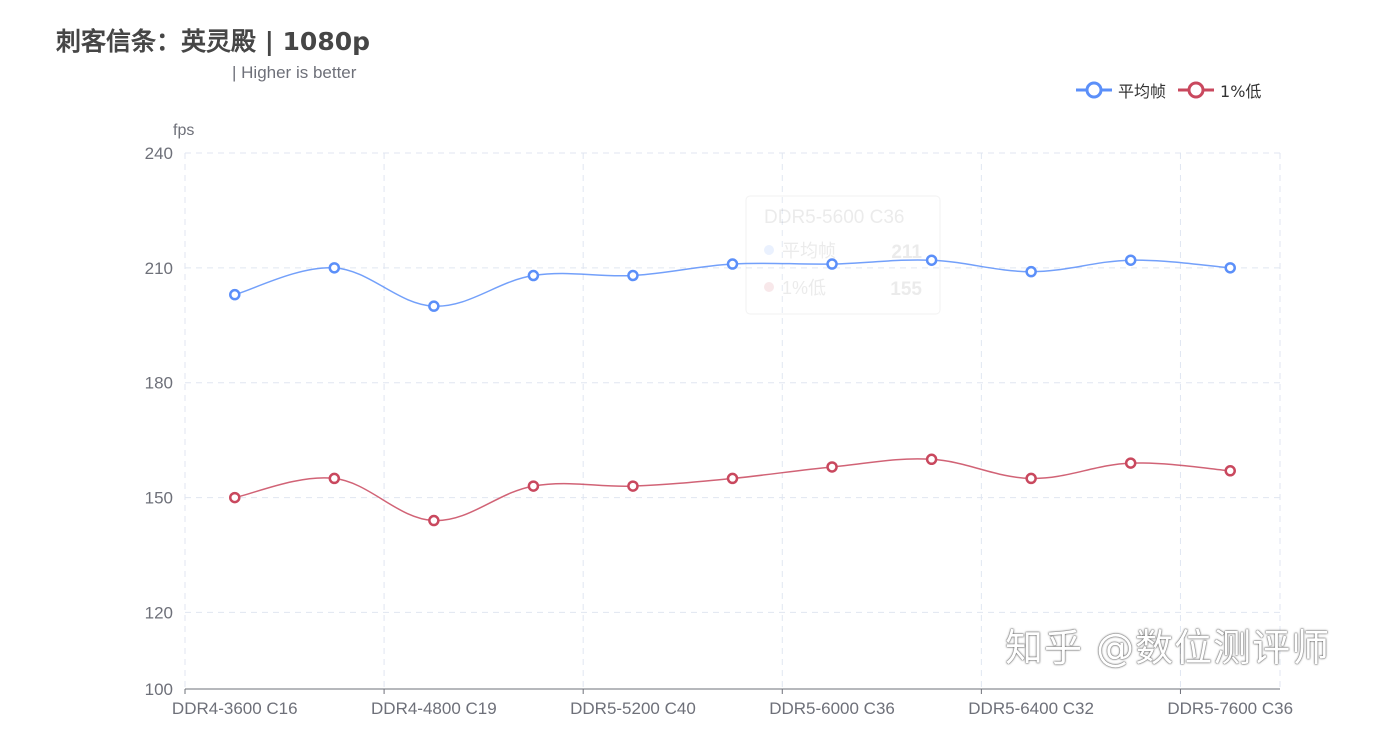 The image size is (1380, 733). What do you see at coordinates (906, 289) in the screenshot?
I see `tooltip-low-value: 155` at bounding box center [906, 289].